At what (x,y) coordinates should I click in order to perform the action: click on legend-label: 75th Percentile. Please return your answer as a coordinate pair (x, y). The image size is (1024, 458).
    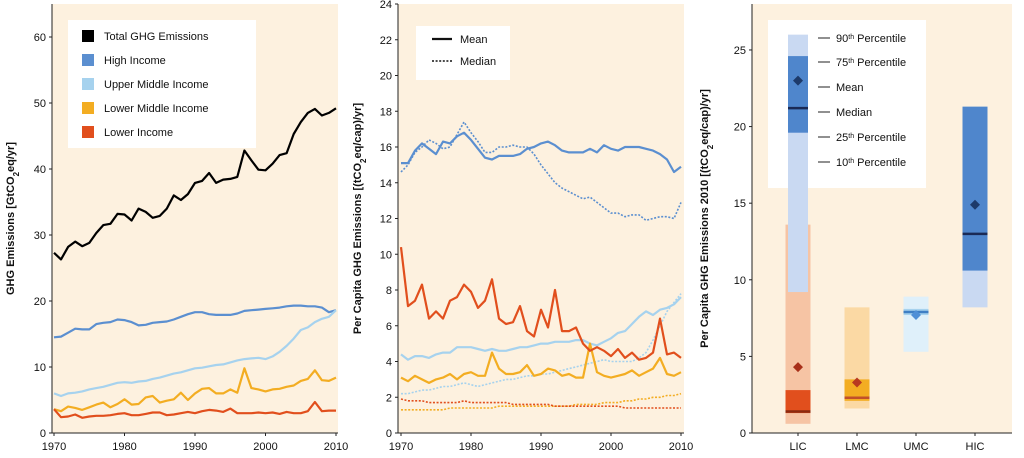
    Looking at the image, I should click on (871, 63).